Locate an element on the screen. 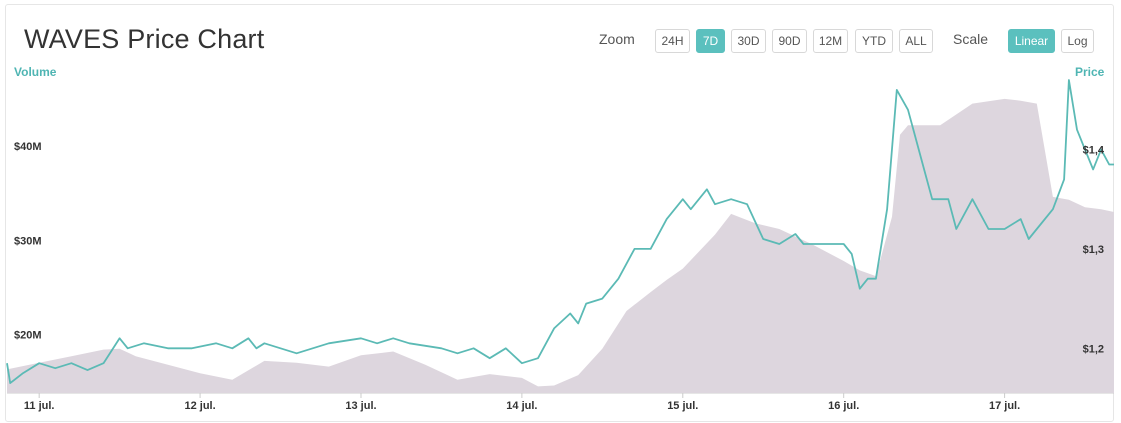 The height and width of the screenshot is (423, 1121). volume-tick-label: $30M is located at coordinates (28, 241).